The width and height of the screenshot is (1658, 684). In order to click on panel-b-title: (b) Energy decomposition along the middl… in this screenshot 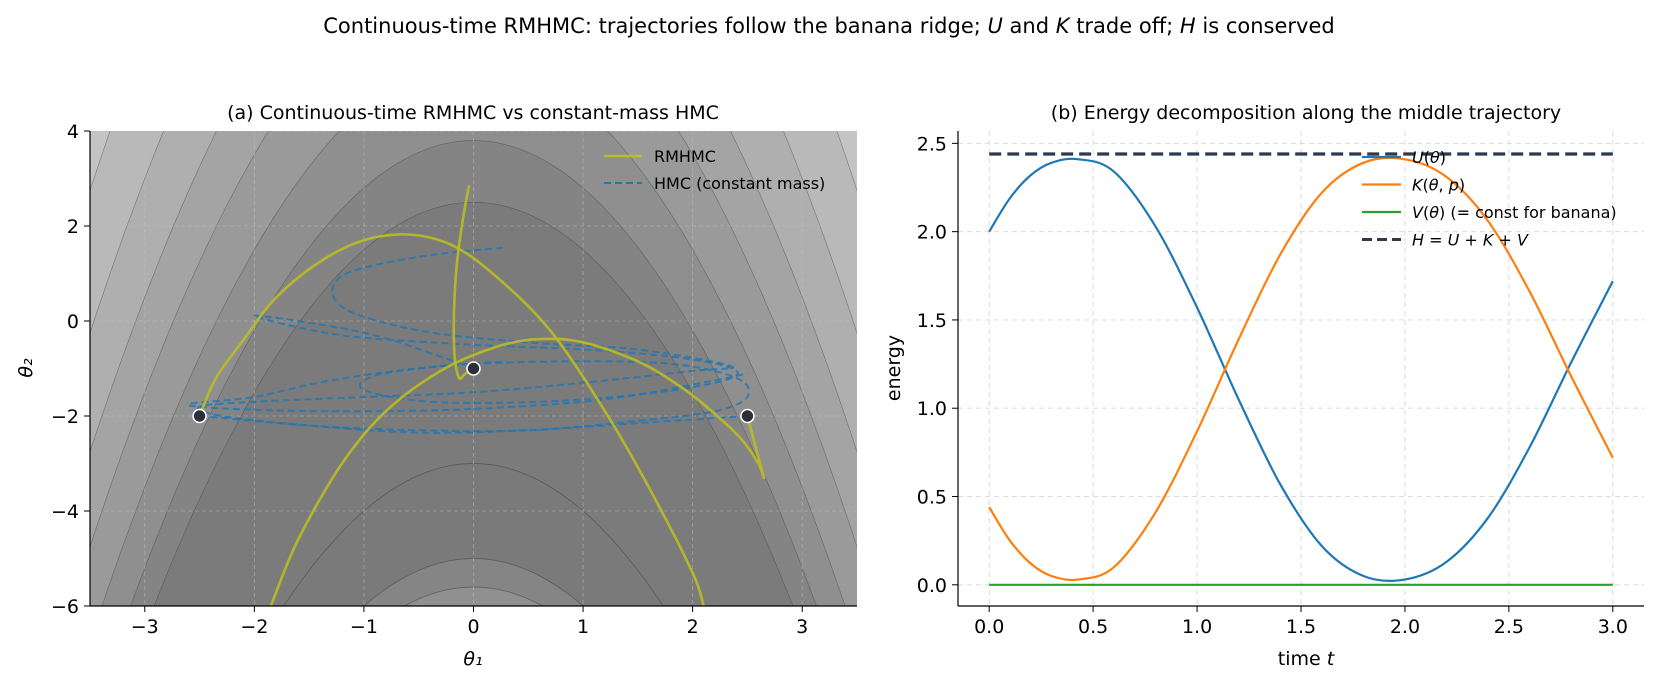, I will do `click(1306, 113)`.